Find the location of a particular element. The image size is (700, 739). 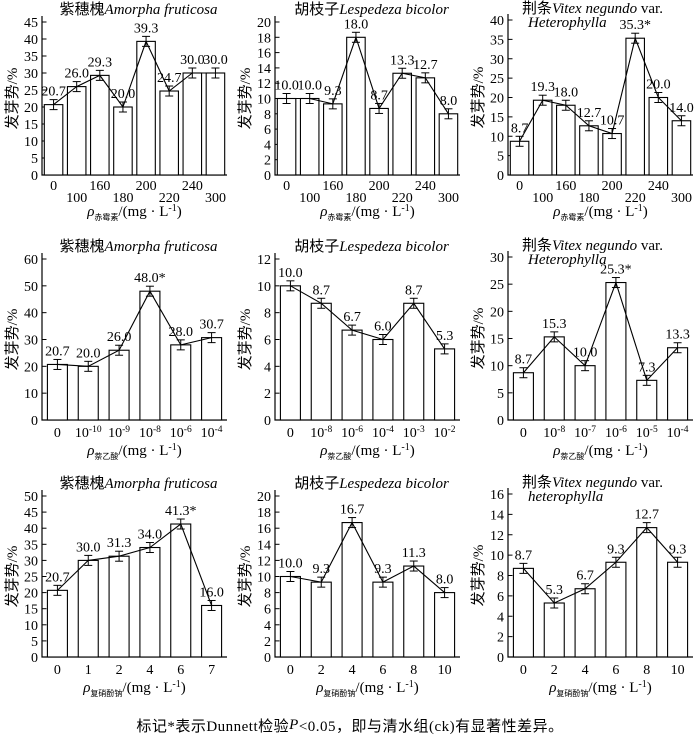

y-axis-ticks: 0 10 20 30 40 50 60 is located at coordinates (35, 341).